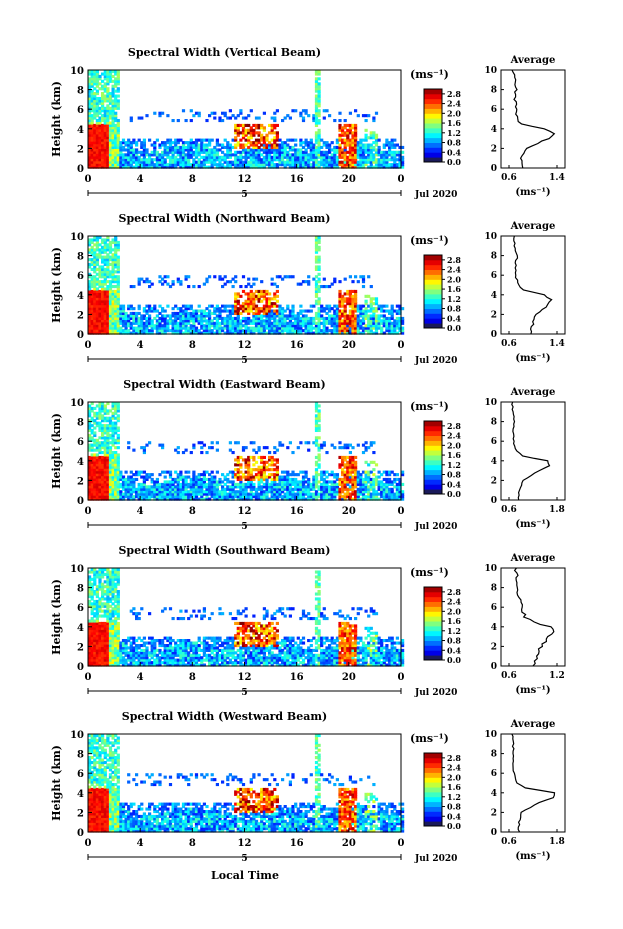  I want to click on average-title: Average, so click(533, 226).